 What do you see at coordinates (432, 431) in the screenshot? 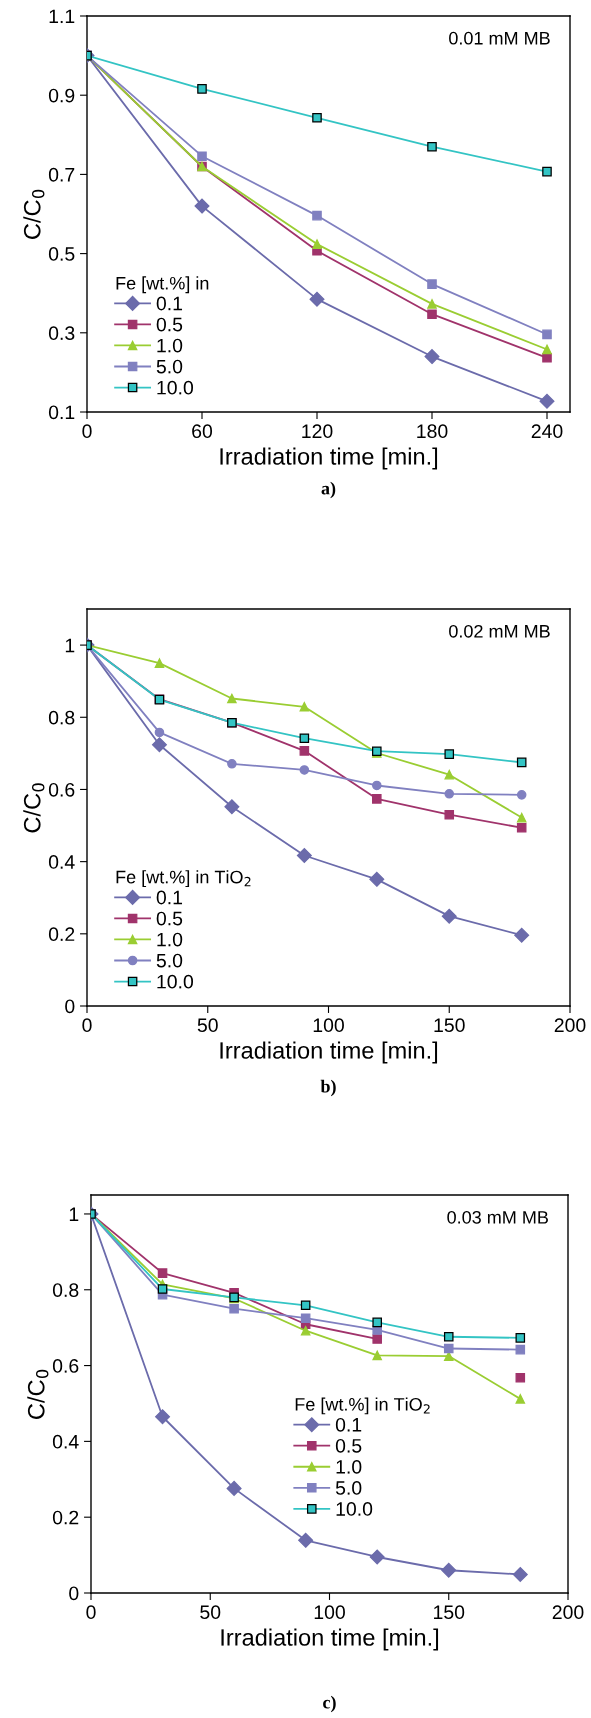
I see `x-tick-label: 180` at bounding box center [432, 431].